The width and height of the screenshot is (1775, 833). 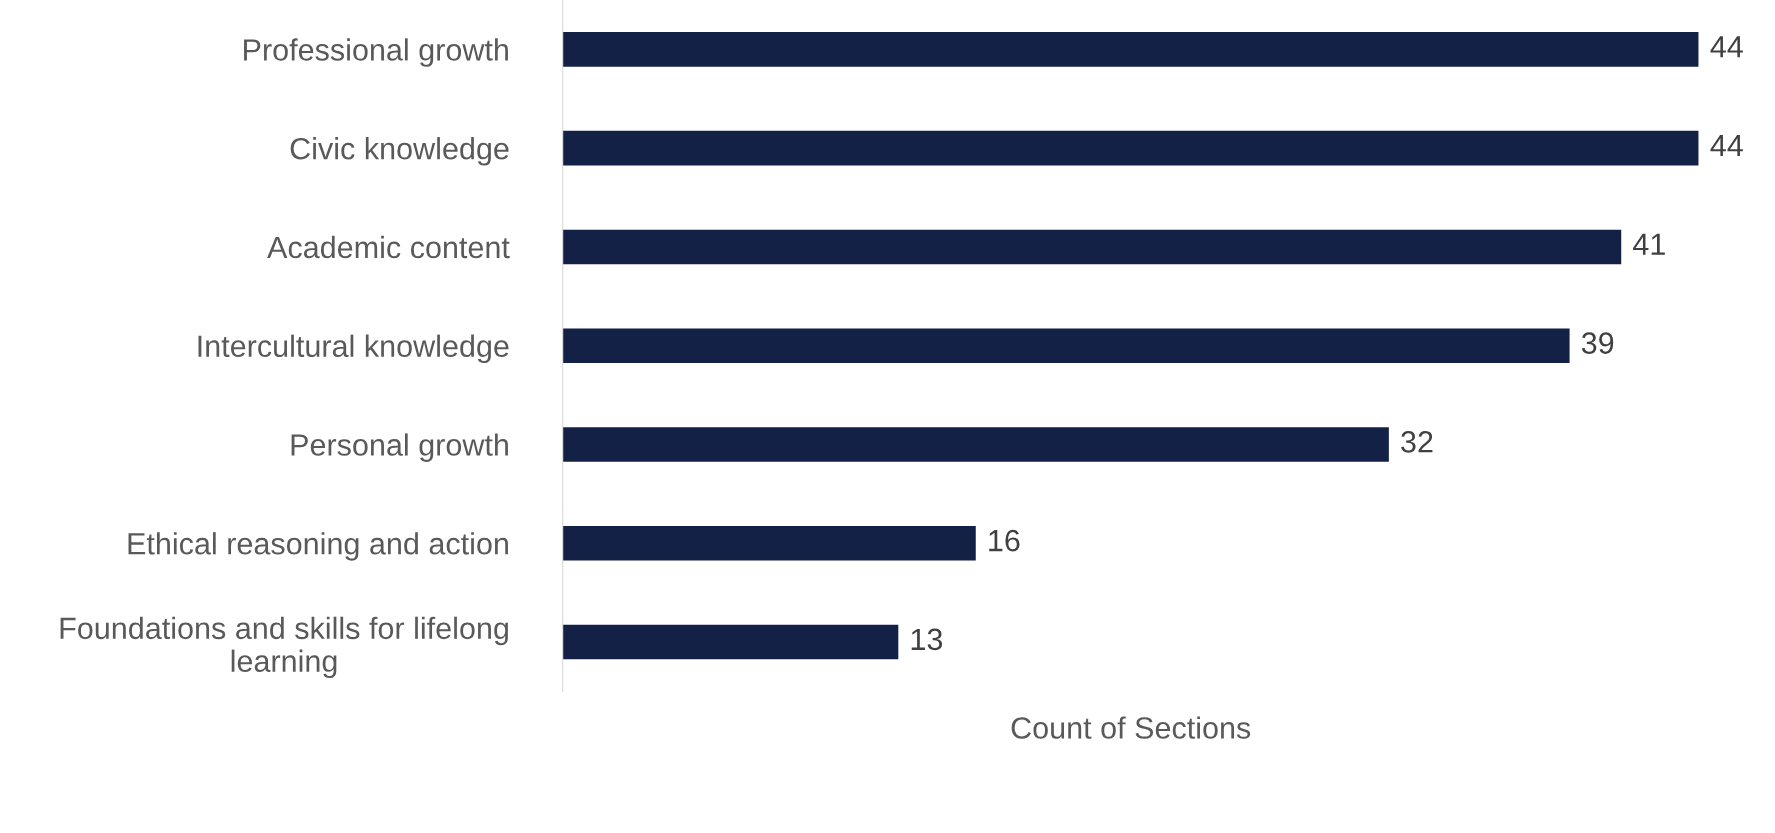 I want to click on data-label: 13, so click(x=927, y=639).